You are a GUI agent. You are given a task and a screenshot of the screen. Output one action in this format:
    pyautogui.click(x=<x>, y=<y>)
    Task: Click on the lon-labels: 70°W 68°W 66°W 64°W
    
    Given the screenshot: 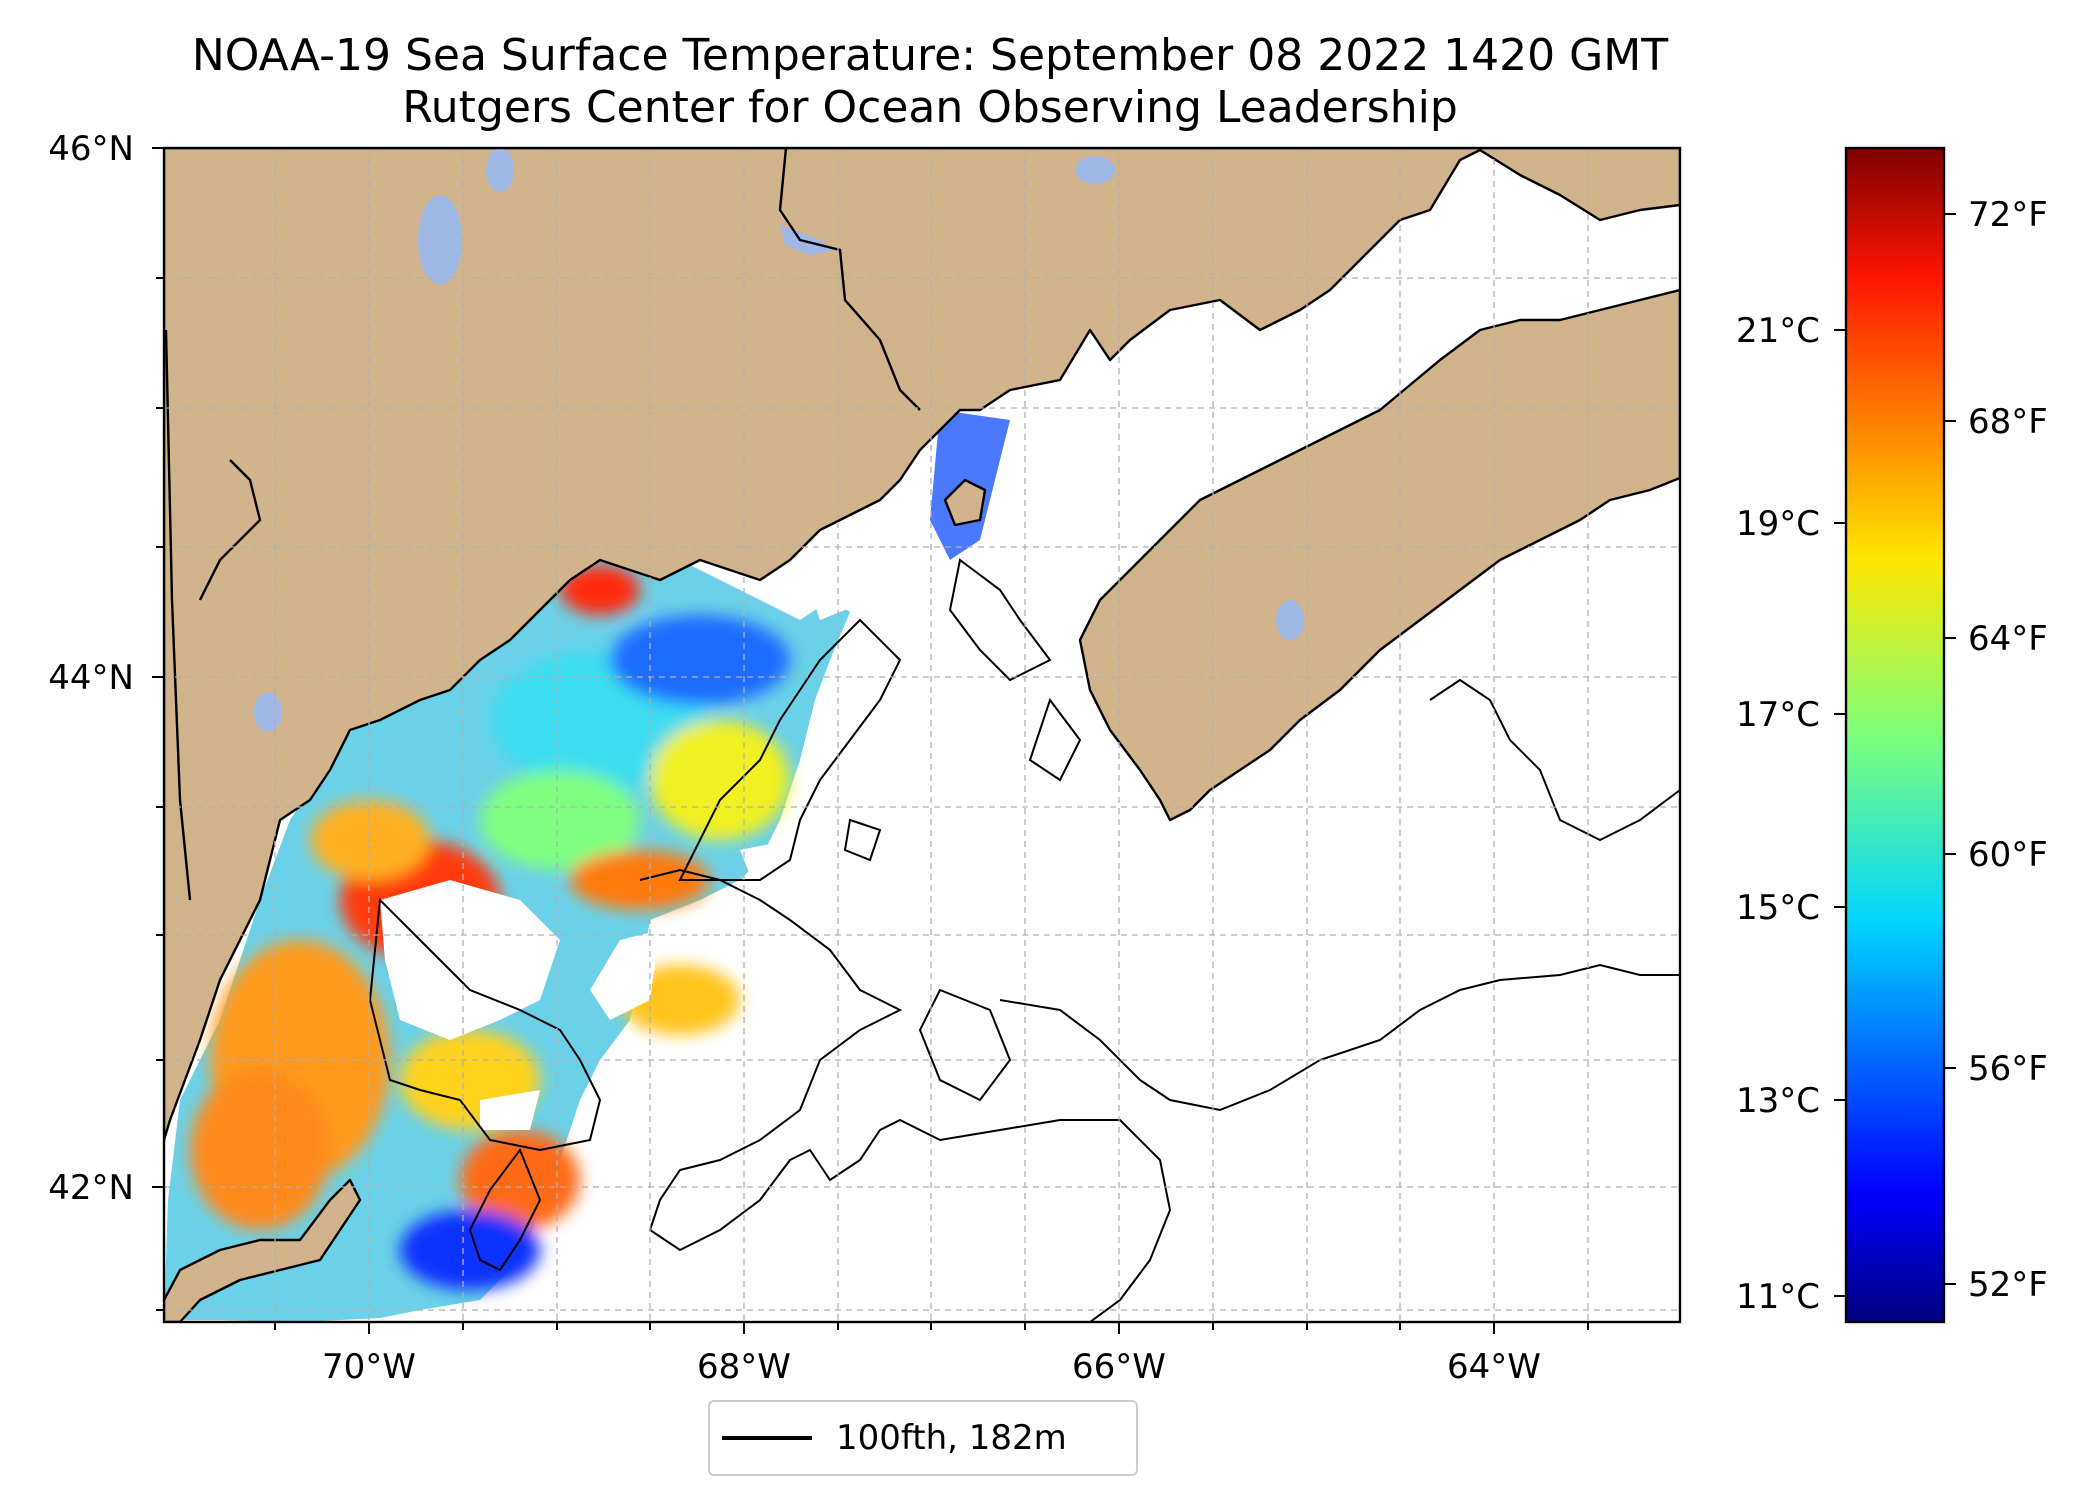 What is the action you would take?
    pyautogui.click(x=931, y=1367)
    